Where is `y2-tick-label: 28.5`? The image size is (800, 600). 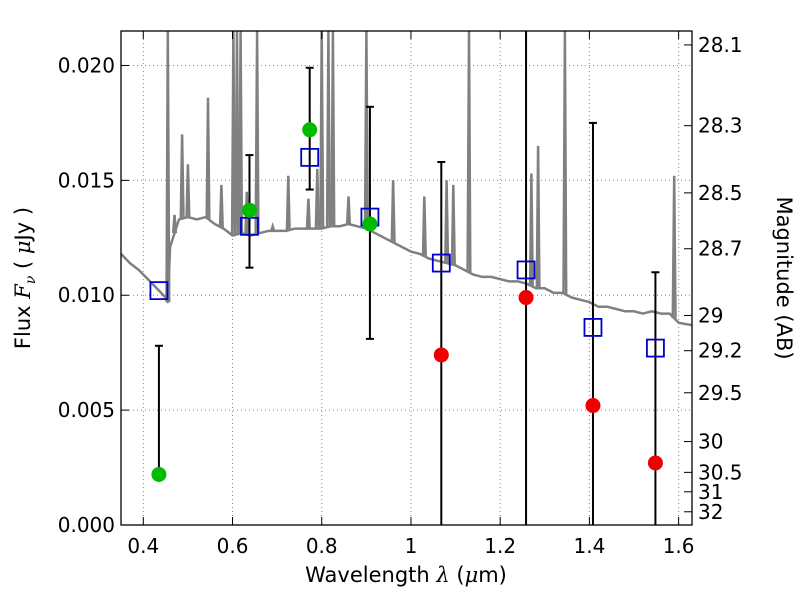
y2-tick-label: 28.5 is located at coordinates (720, 193).